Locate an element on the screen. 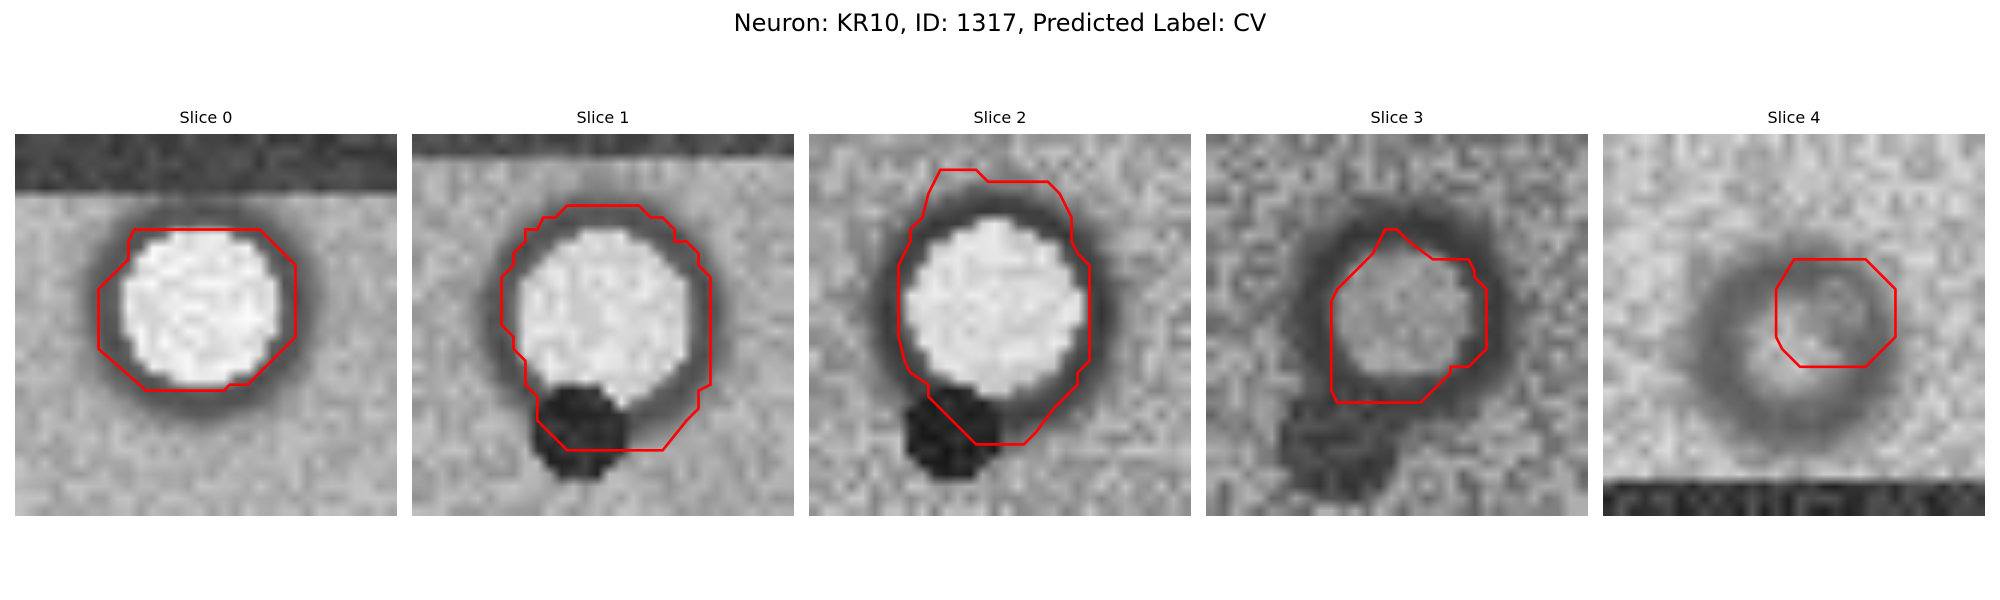 The image size is (2000, 600). slice-panel-2: Slice 2 is located at coordinates (1000, 312).